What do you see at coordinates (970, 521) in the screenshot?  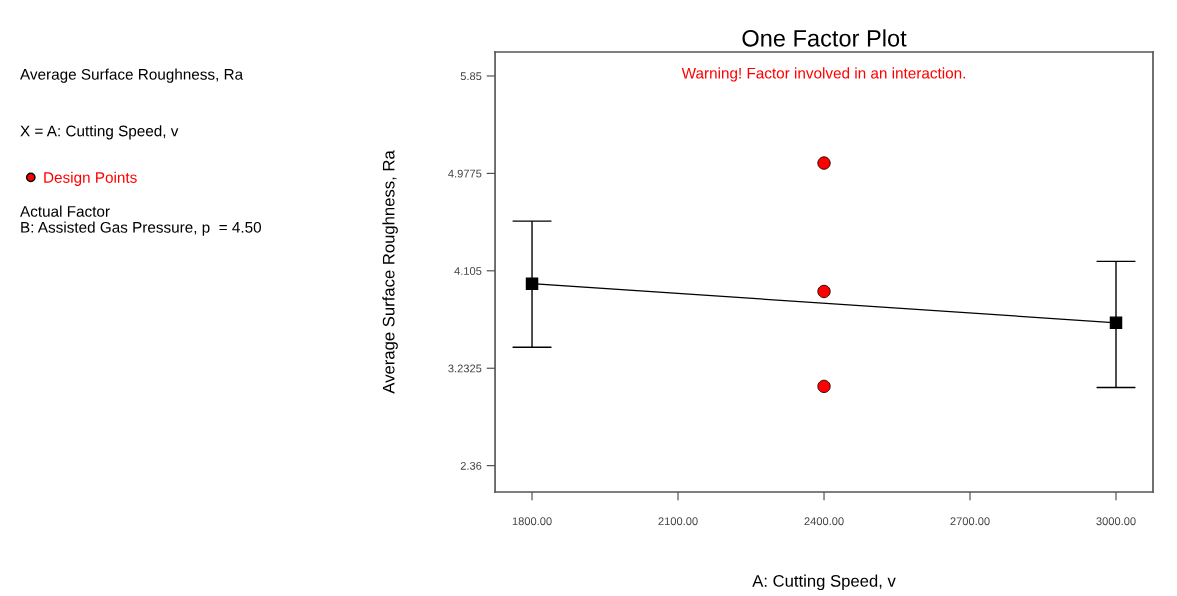 I see `x-tick-label: 2700.00` at bounding box center [970, 521].